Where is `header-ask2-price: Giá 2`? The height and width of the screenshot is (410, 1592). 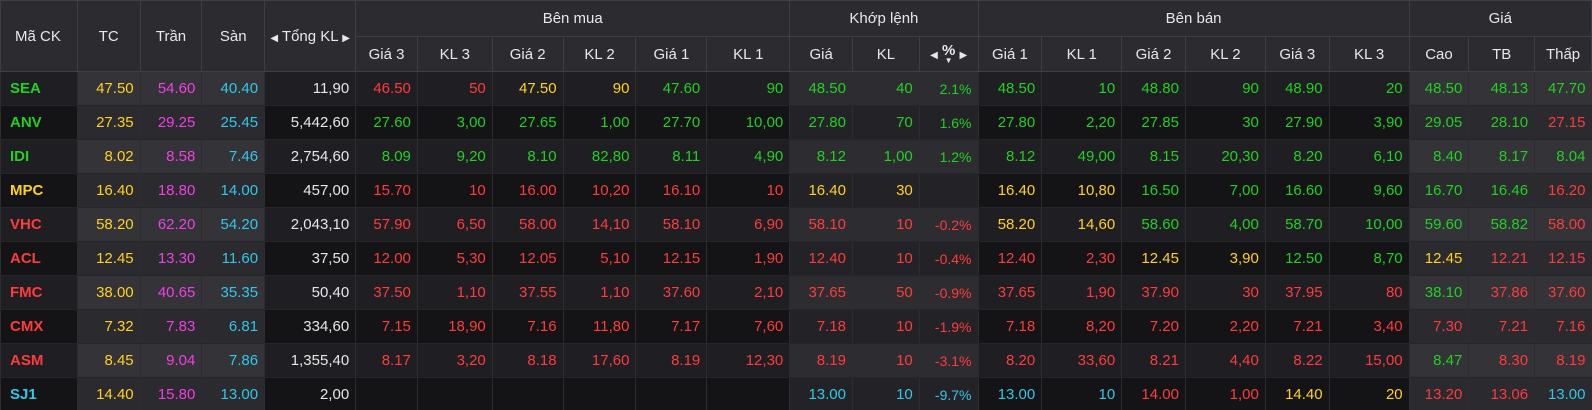 header-ask2-price: Giá 2 is located at coordinates (1153, 54).